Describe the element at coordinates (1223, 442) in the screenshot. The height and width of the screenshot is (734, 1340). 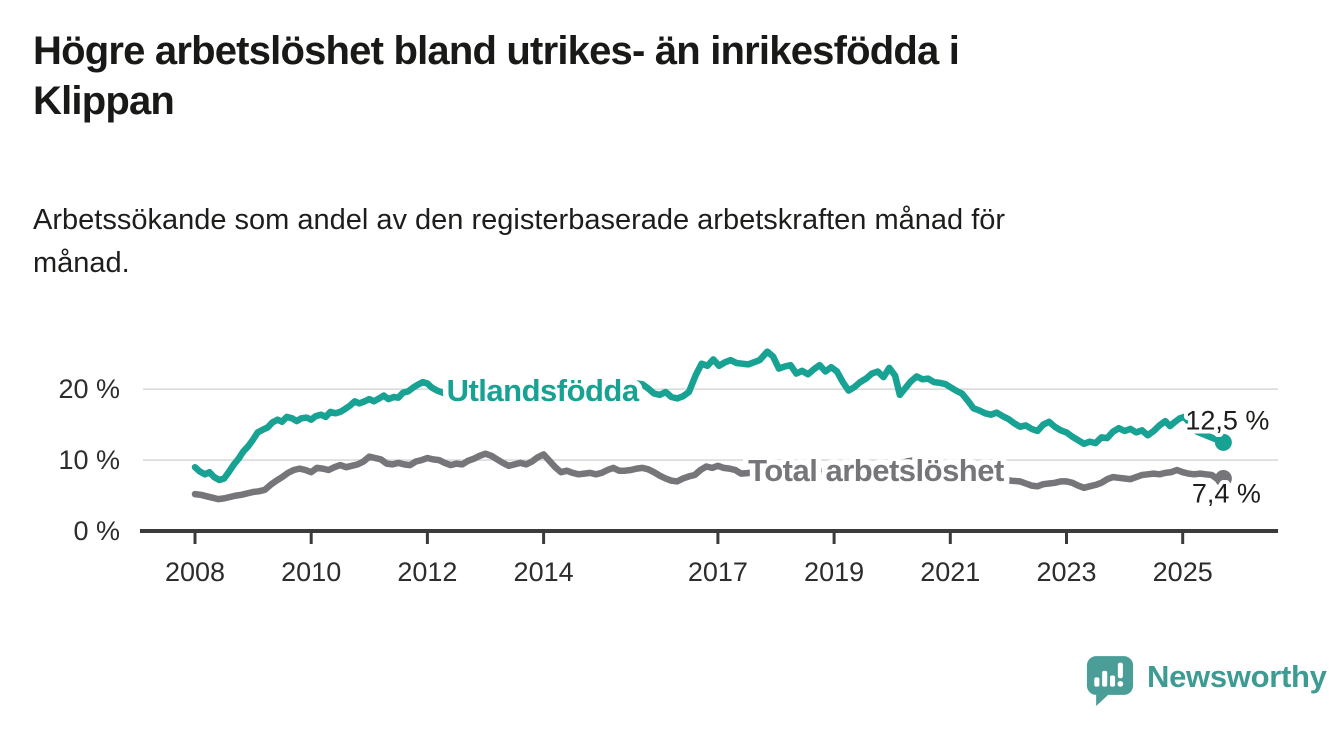
I see `series-end-dot-utlandsf-dda` at that location.